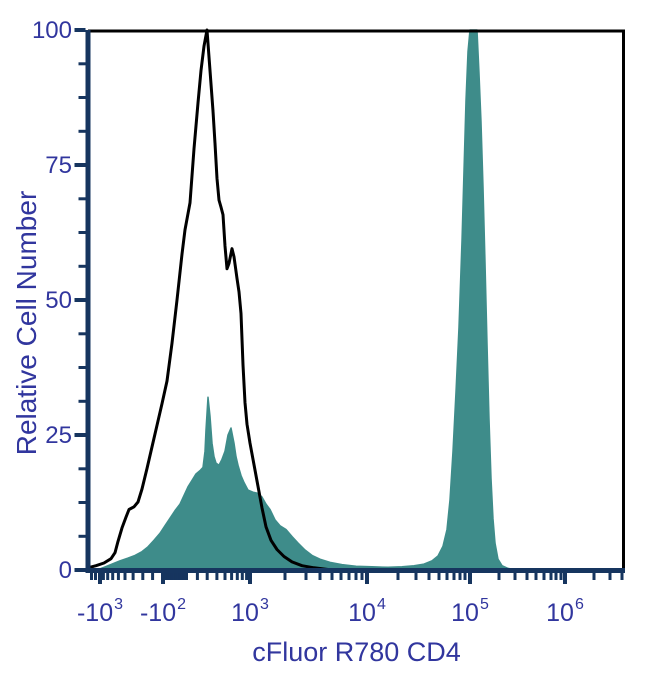 This screenshot has width=650, height=681. Describe the element at coordinates (250, 611) in the screenshot. I see `x-tick-label: 10³` at that location.